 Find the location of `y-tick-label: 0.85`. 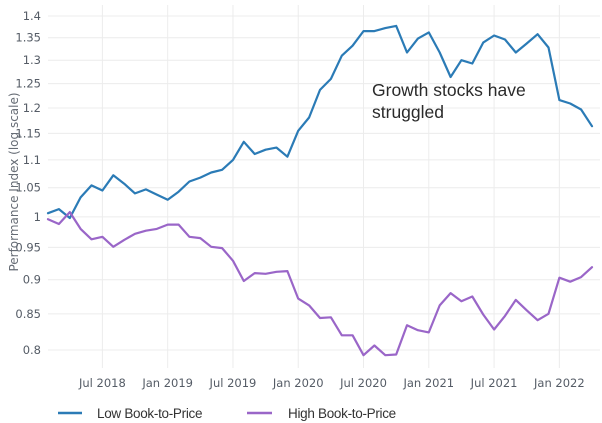

y-tick-label: 0.85 is located at coordinates (28, 314).